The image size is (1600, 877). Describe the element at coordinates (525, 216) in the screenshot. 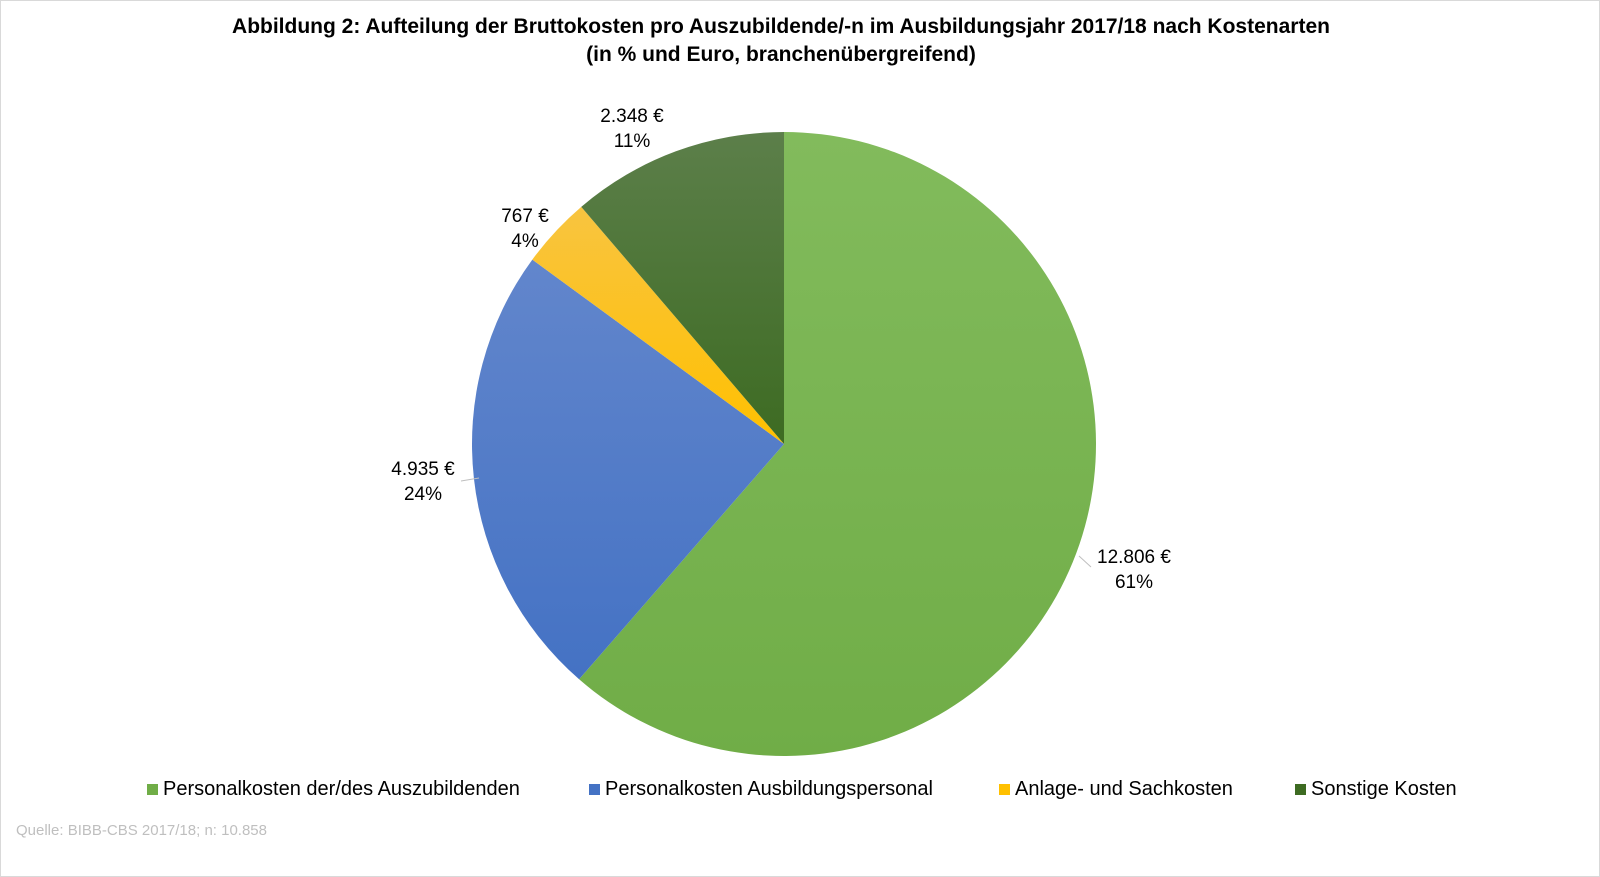

I see `data-label-value: 767 €` at that location.